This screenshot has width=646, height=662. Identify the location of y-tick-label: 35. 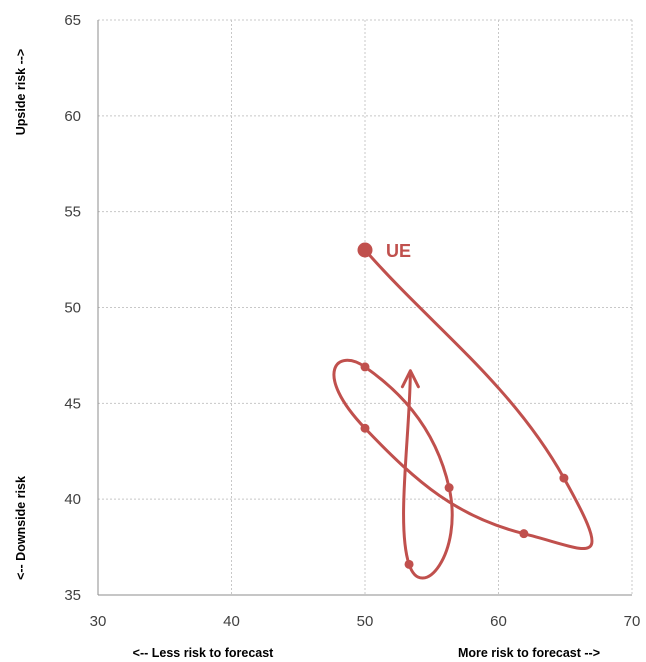
(72, 595).